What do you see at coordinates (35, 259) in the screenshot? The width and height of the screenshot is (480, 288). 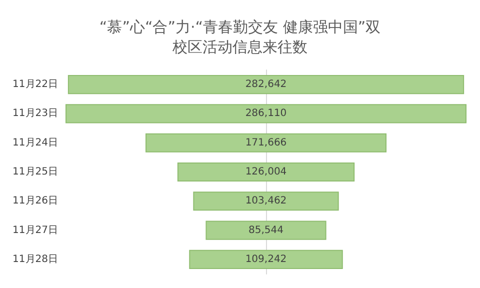 I see `category-label: 11月28日` at bounding box center [35, 259].